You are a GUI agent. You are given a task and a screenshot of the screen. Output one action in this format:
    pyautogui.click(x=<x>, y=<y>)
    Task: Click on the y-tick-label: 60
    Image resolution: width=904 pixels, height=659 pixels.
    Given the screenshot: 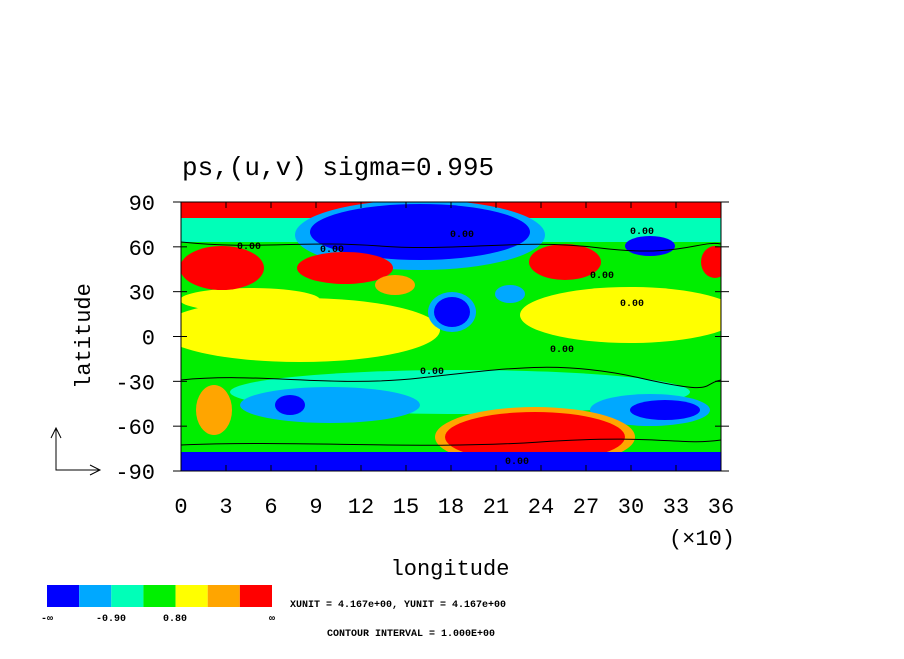 What is the action you would take?
    pyautogui.click(x=142, y=249)
    